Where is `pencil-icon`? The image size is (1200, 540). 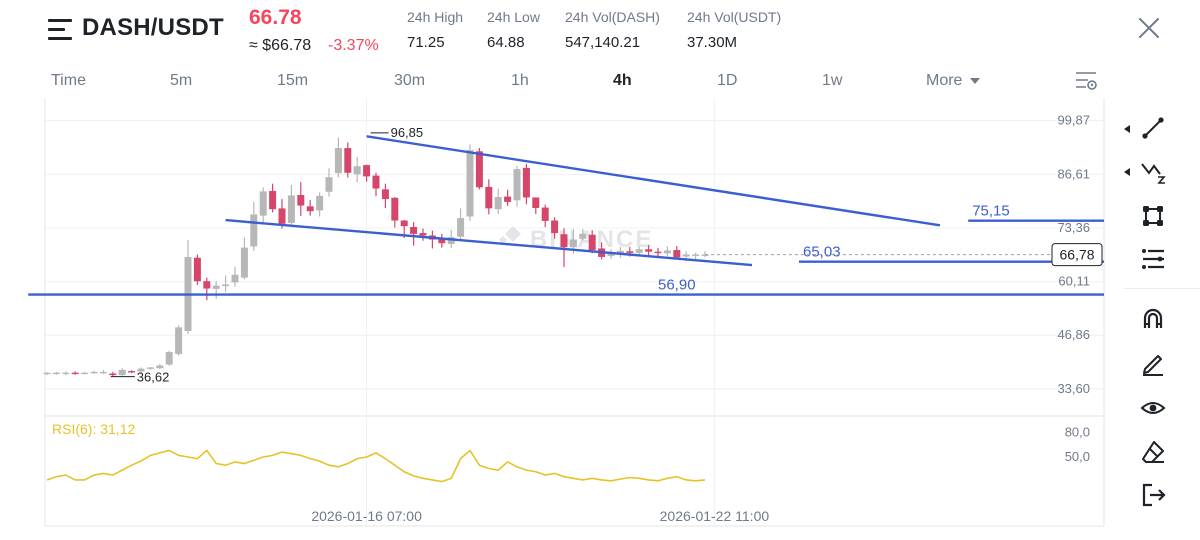
pencil-icon is located at coordinates (1153, 363).